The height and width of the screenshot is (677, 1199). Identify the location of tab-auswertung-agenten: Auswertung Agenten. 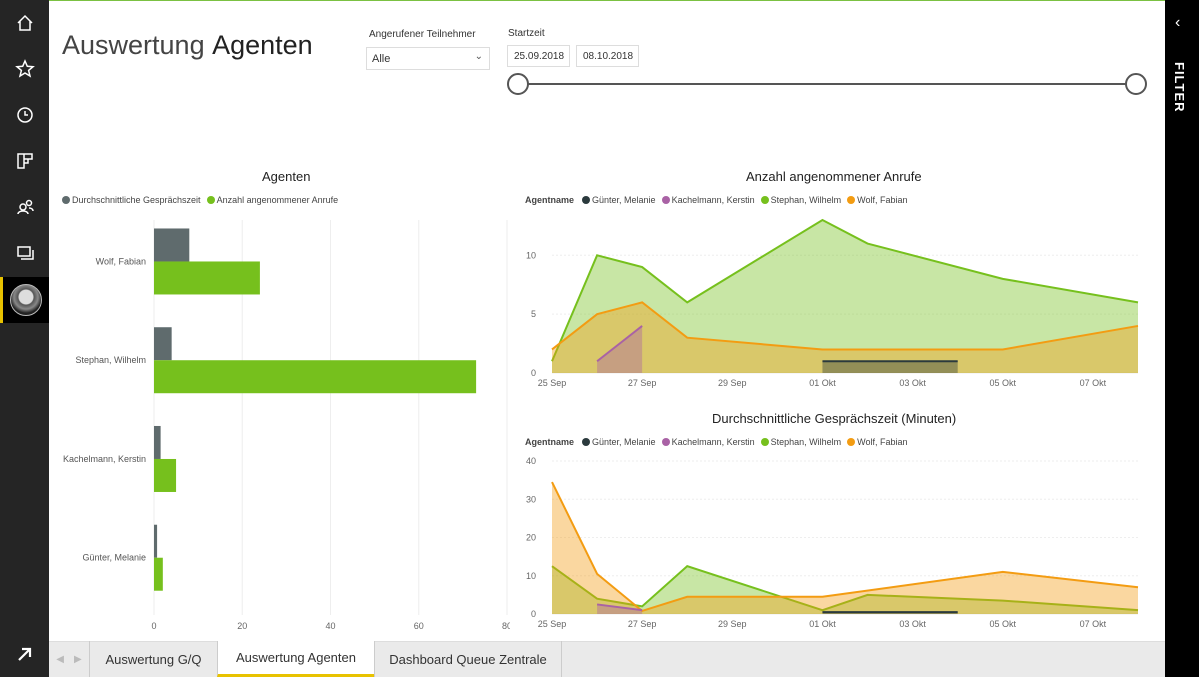
(295, 659).